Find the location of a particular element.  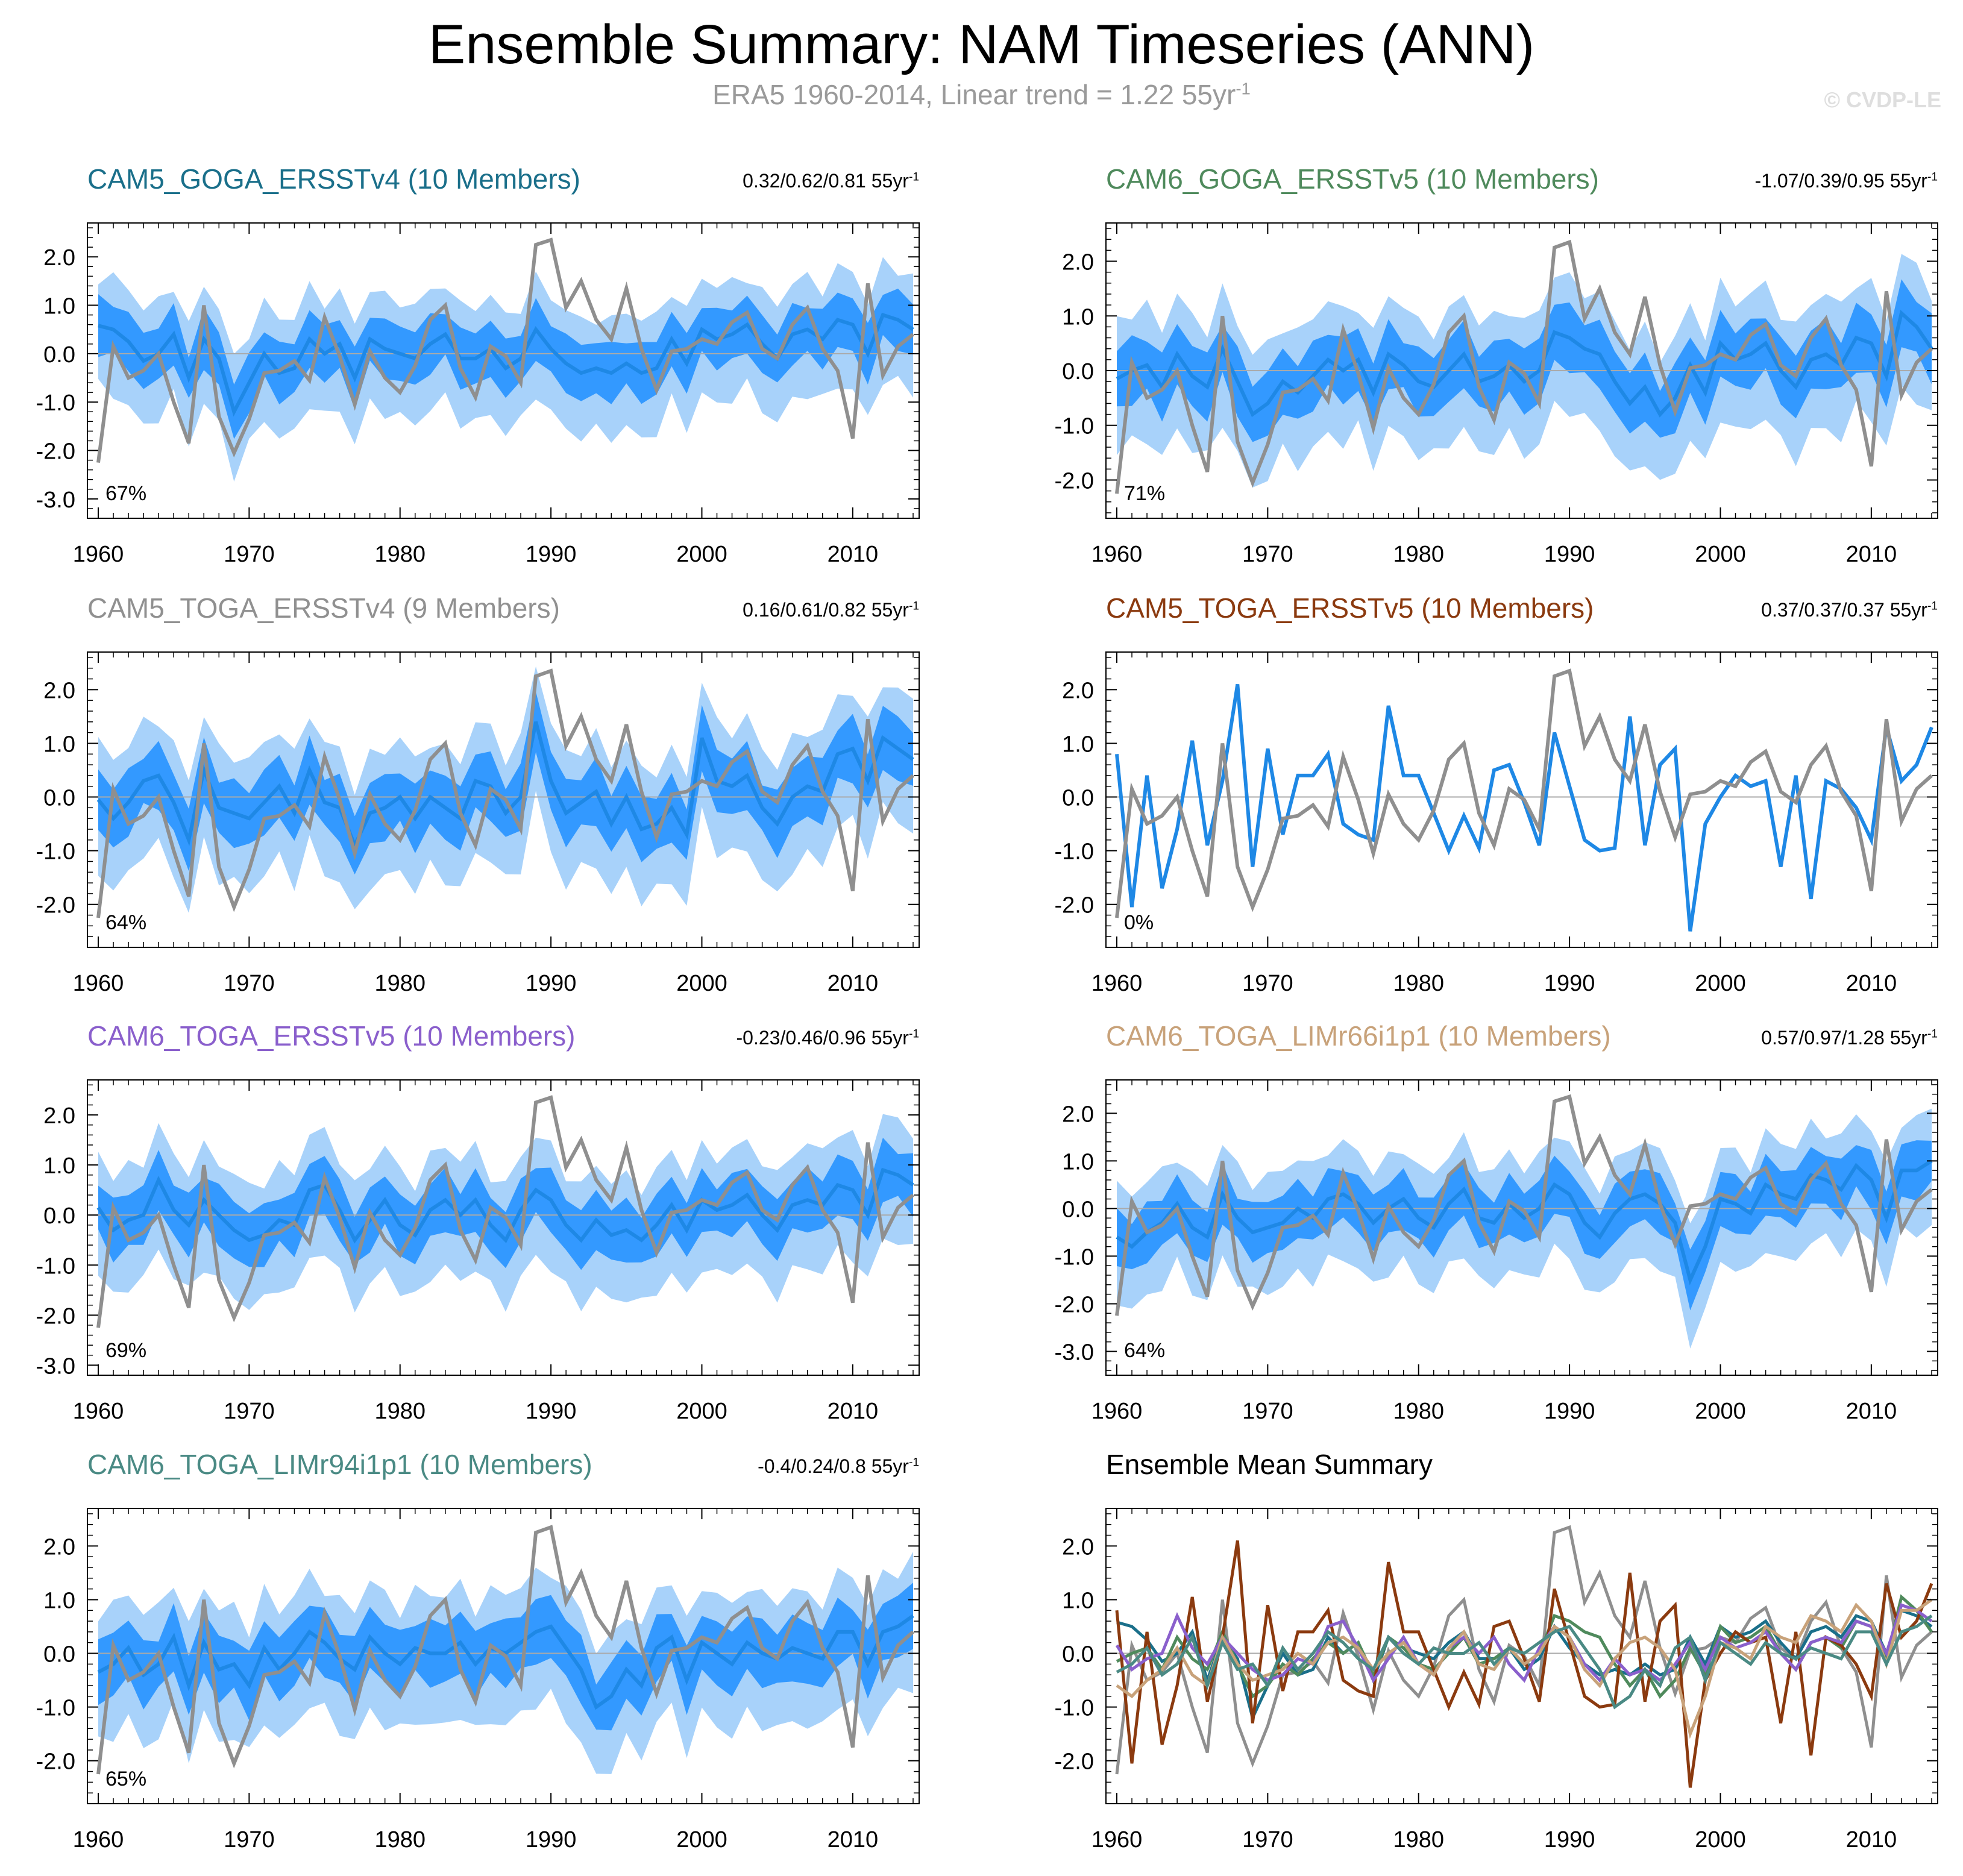

panel-title: CAM6_TOGA_LIMr66i1p1 (10 Members) is located at coordinates (1358, 1036).